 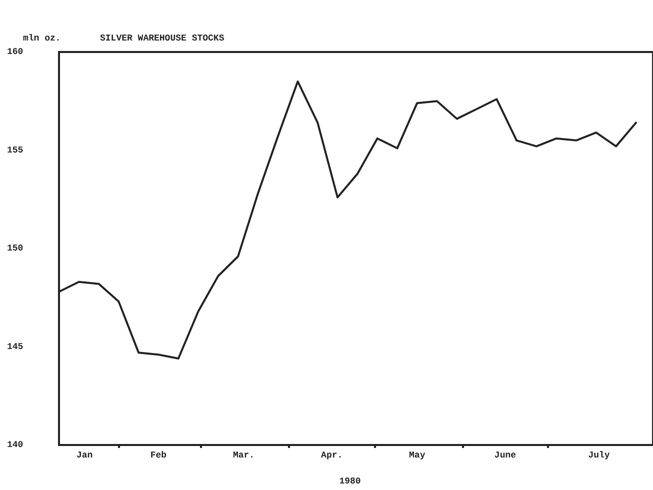 I want to click on chart-title: SILVER WAREHOUSE STOCKS, so click(x=162, y=39).